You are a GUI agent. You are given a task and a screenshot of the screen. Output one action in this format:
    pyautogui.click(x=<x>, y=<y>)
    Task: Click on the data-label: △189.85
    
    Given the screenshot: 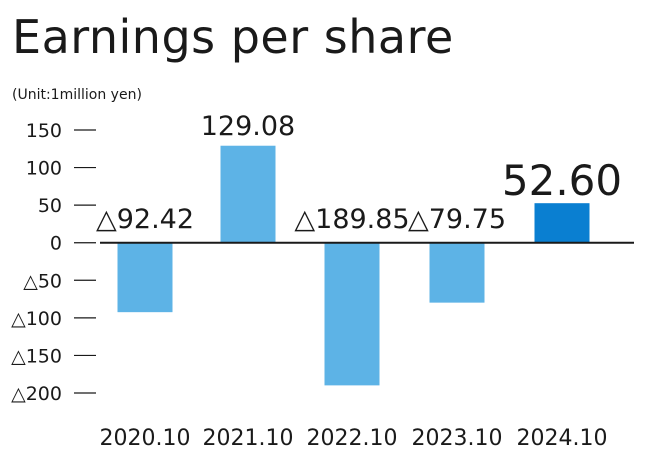 What is the action you would take?
    pyautogui.click(x=351, y=219)
    